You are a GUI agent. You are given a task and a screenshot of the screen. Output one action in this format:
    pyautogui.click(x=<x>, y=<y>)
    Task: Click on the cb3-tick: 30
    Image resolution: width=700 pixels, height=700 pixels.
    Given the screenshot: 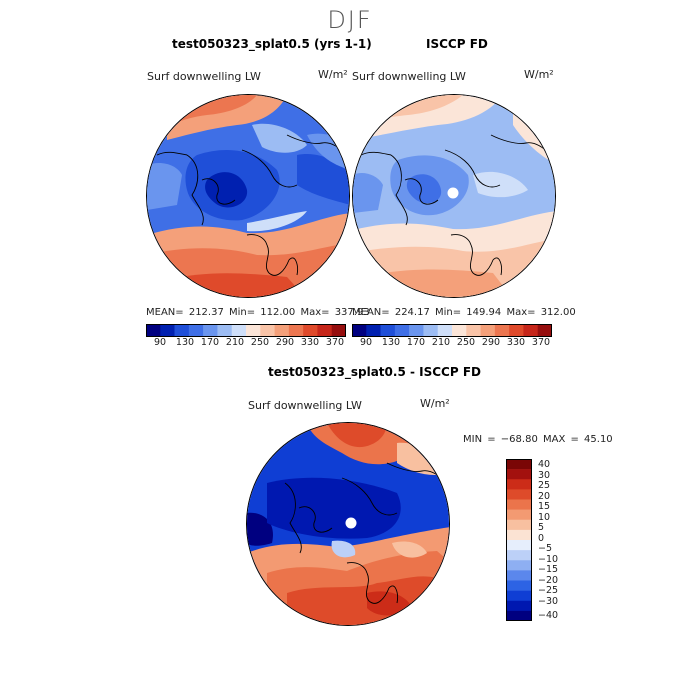 What is the action you would take?
    pyautogui.click(x=544, y=475)
    